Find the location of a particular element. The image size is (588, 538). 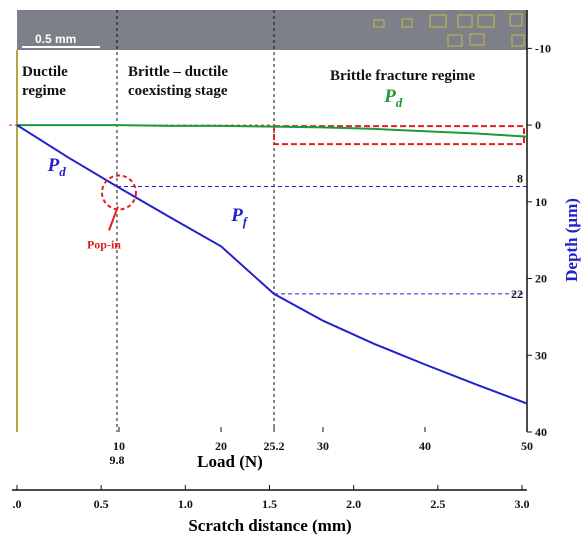

x2-tick-label: .0 is located at coordinates (17, 504).